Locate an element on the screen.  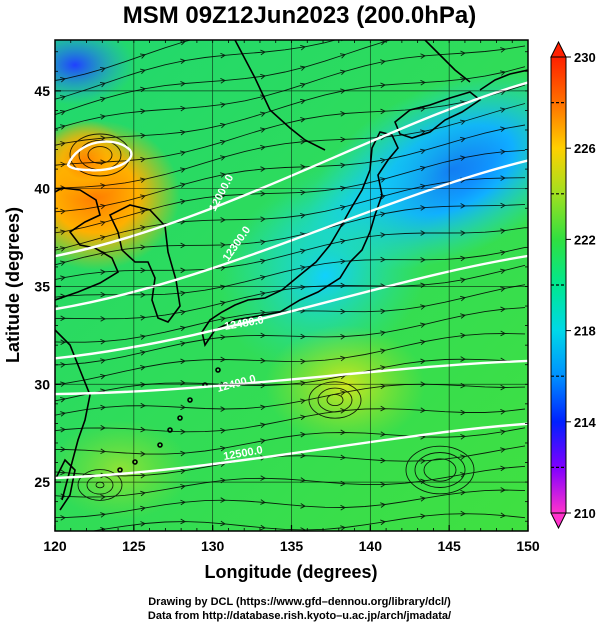
colorbar-tick-label: 222 is located at coordinates (585, 239).